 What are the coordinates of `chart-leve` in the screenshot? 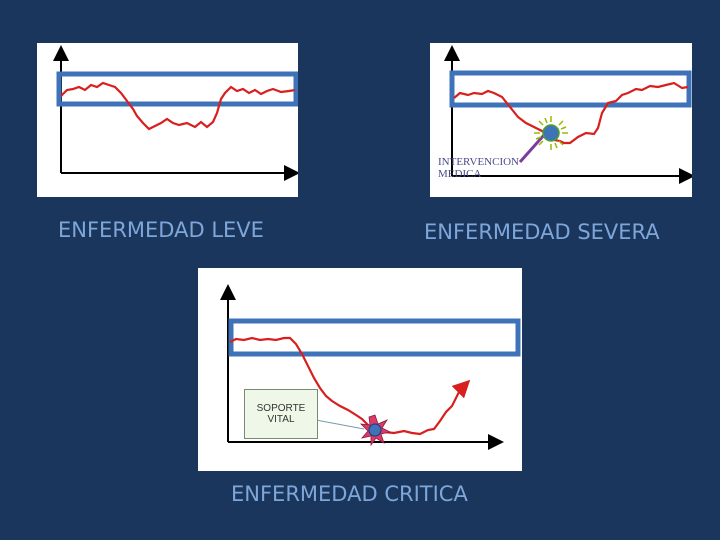 It's located at (175, 113).